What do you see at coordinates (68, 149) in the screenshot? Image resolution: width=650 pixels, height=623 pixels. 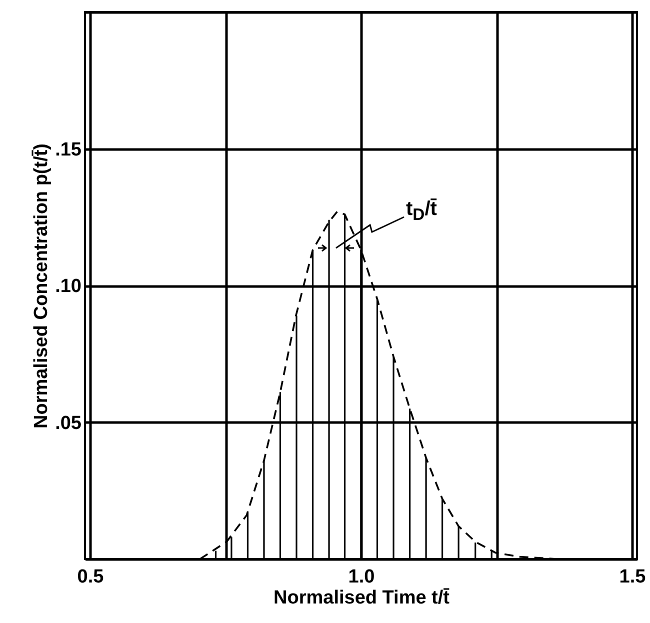 I see `y-tick-label: .15` at bounding box center [68, 149].